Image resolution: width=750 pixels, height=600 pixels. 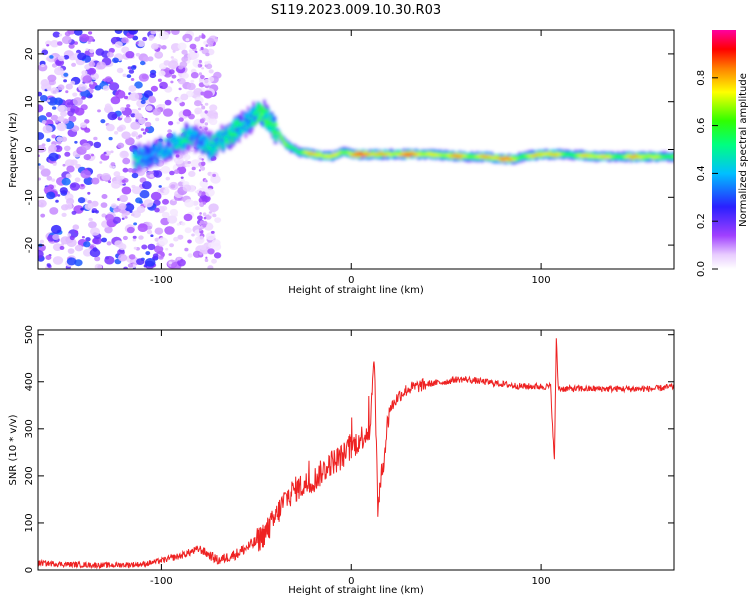 What do you see at coordinates (701, 126) in the screenshot?
I see `colorbar-tick-label: 0.6` at bounding box center [701, 126].